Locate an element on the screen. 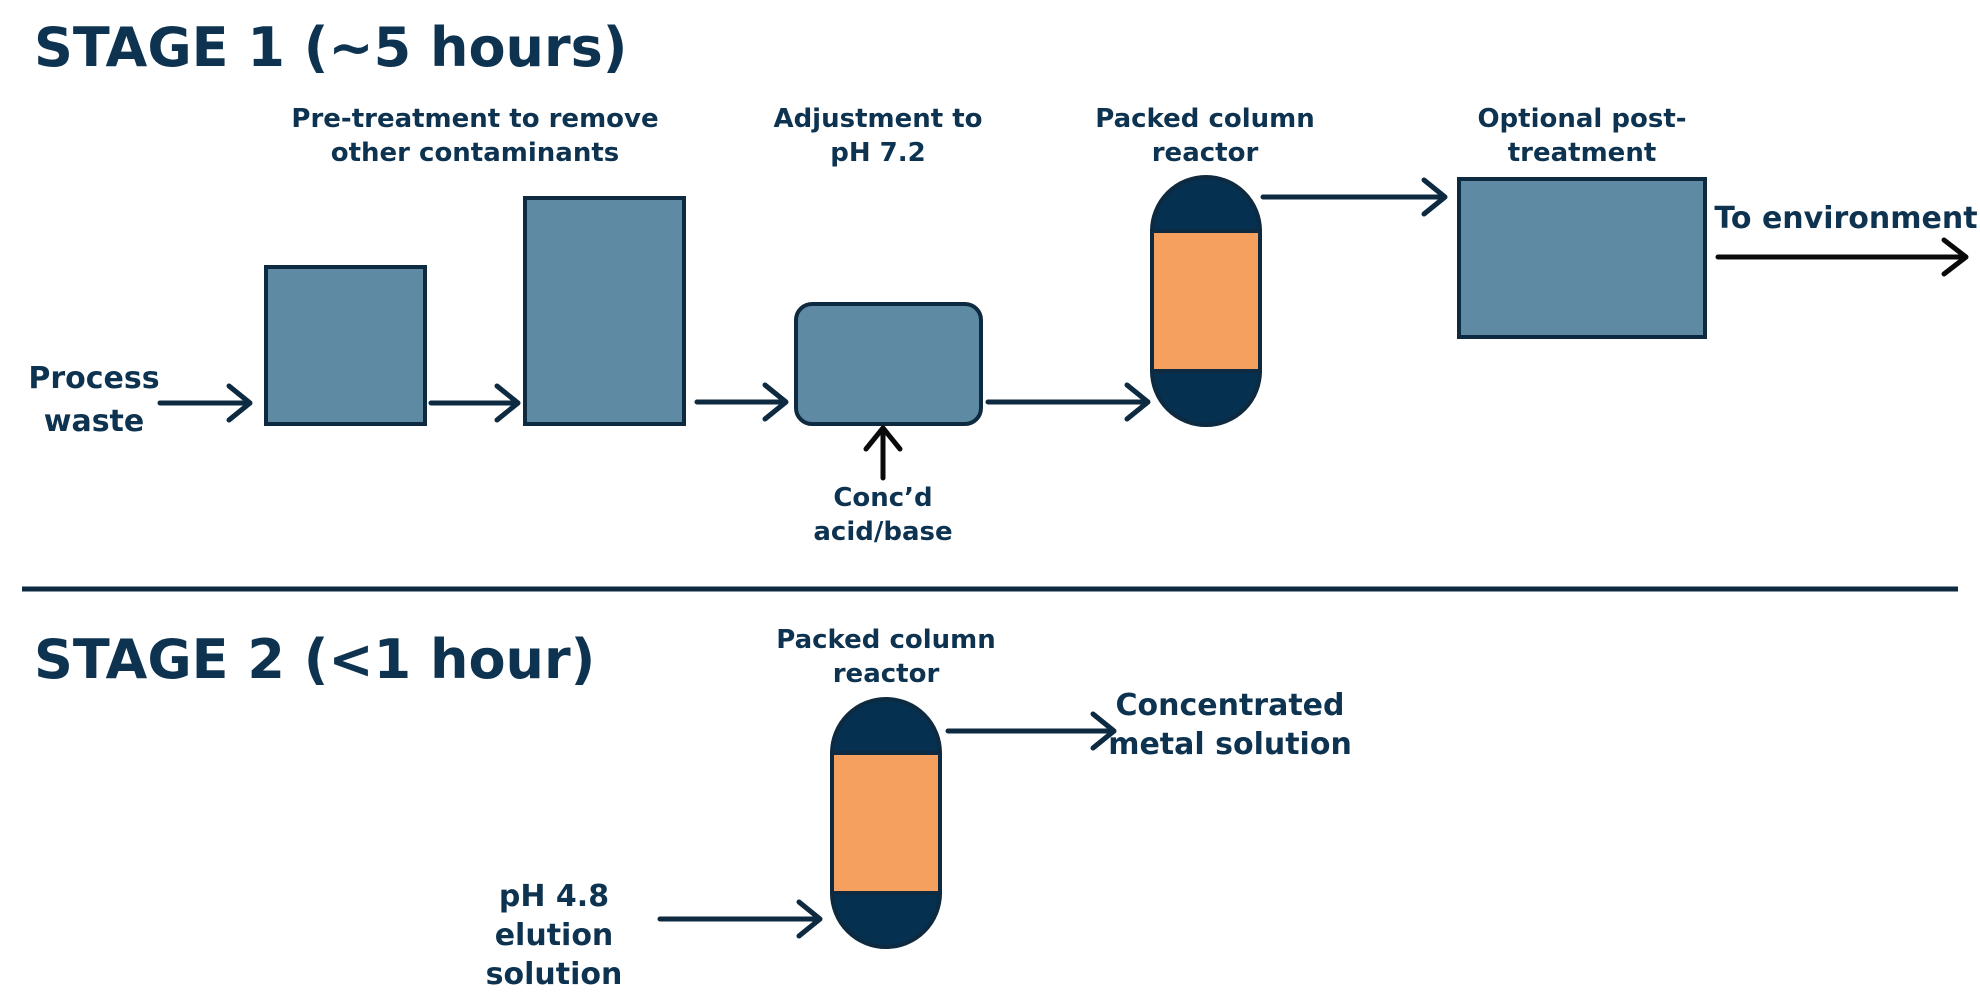  stage2-column-label-line1: Packed column is located at coordinates (886, 640).